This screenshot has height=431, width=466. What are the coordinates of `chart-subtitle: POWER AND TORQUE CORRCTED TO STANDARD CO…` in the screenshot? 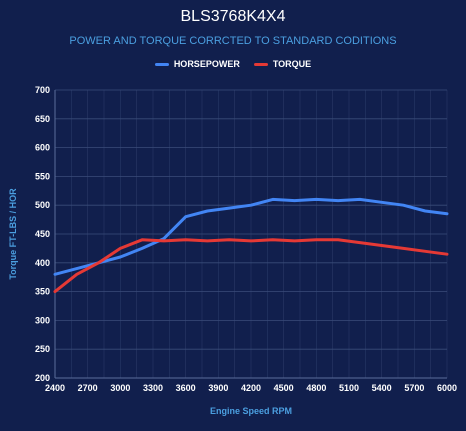 It's located at (233, 41).